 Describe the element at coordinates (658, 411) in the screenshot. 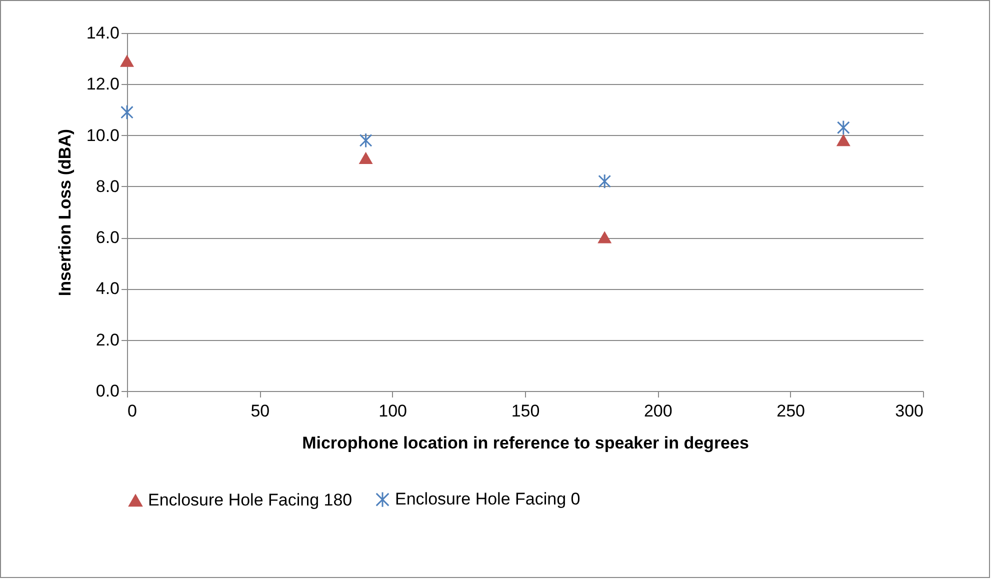

I see `x-tick-label: 200` at that location.